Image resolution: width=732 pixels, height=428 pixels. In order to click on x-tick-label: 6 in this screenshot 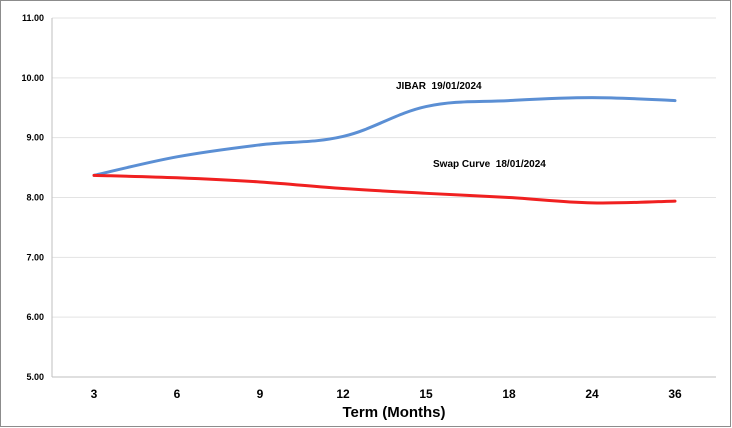, I will do `click(177, 394)`.